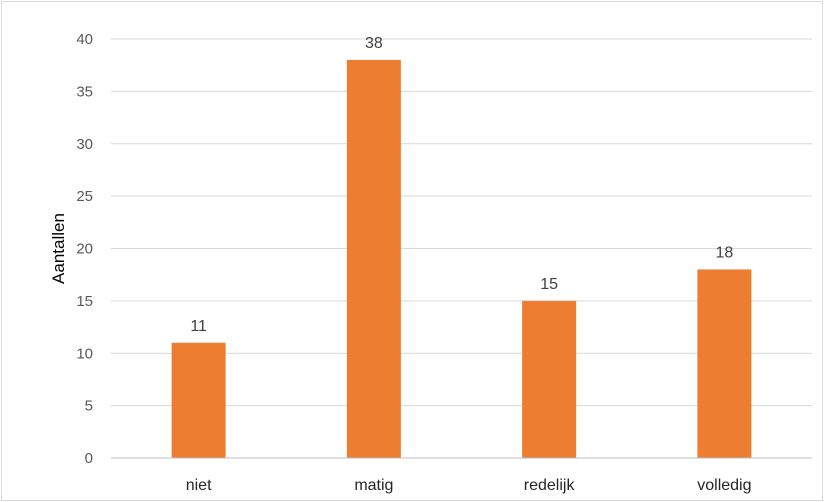  I want to click on data-label: 38, so click(374, 43).